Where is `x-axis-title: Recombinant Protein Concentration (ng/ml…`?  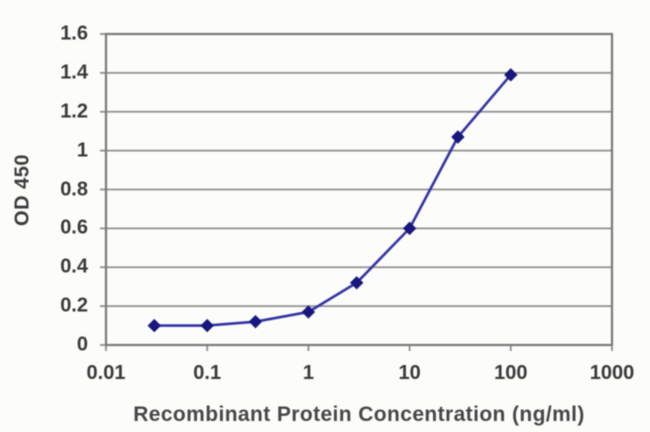
x-axis-title: Recombinant Protein Concentration (ng/ml… is located at coordinates (359, 414).